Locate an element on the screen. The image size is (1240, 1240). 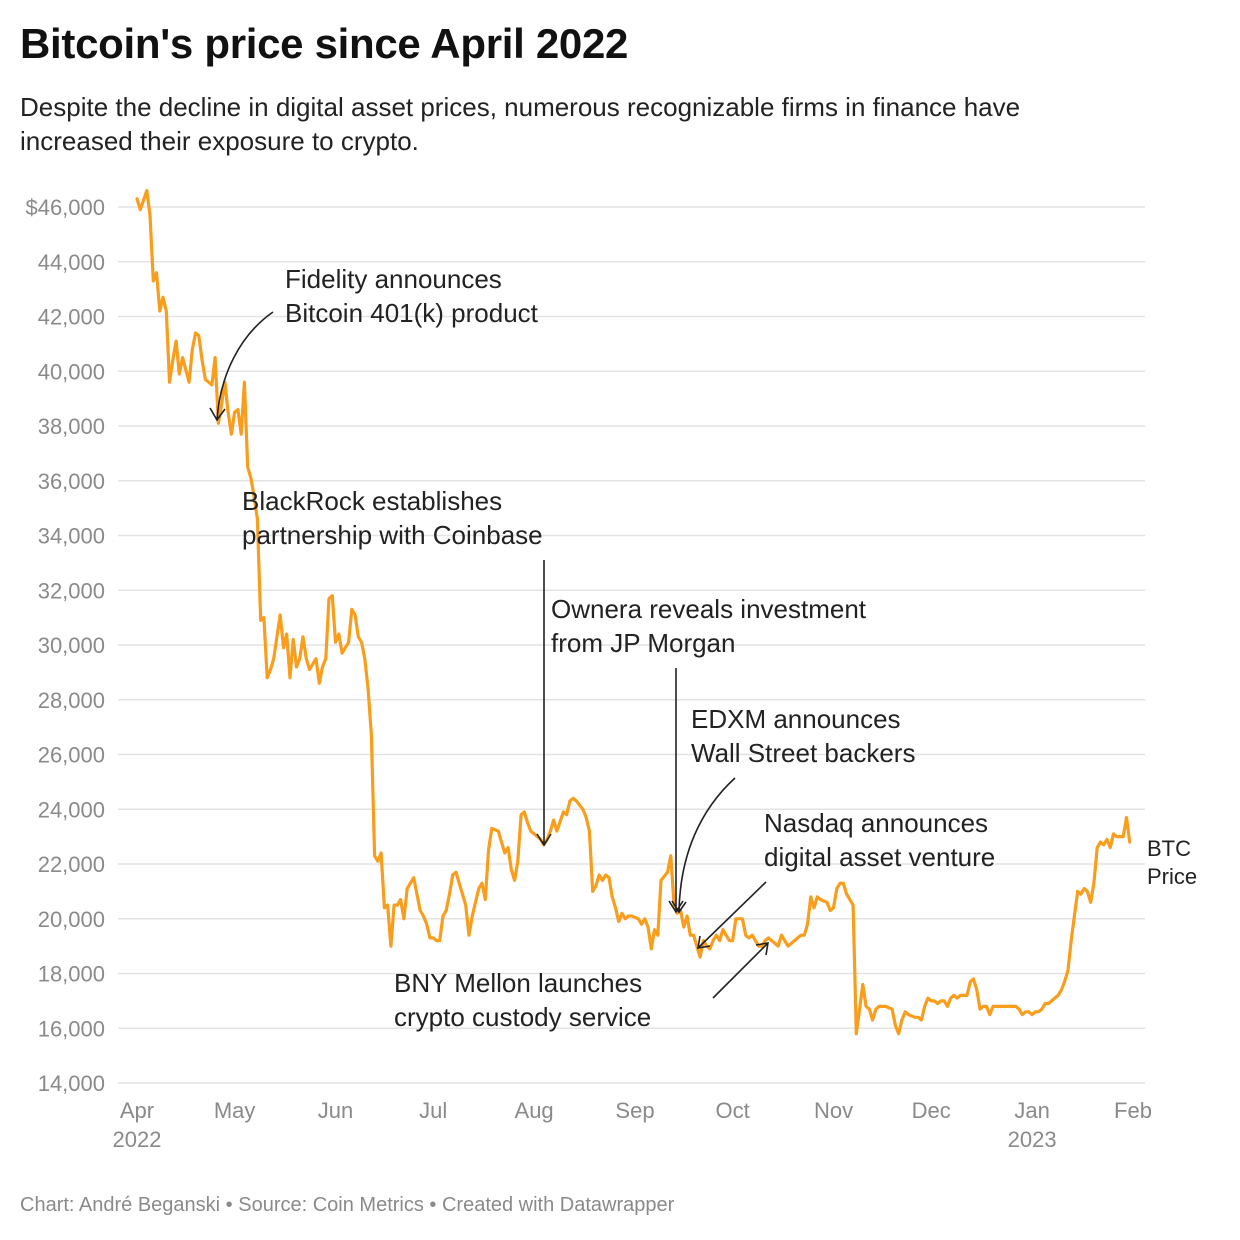
annotation-ownera-arrow is located at coordinates (676, 791).